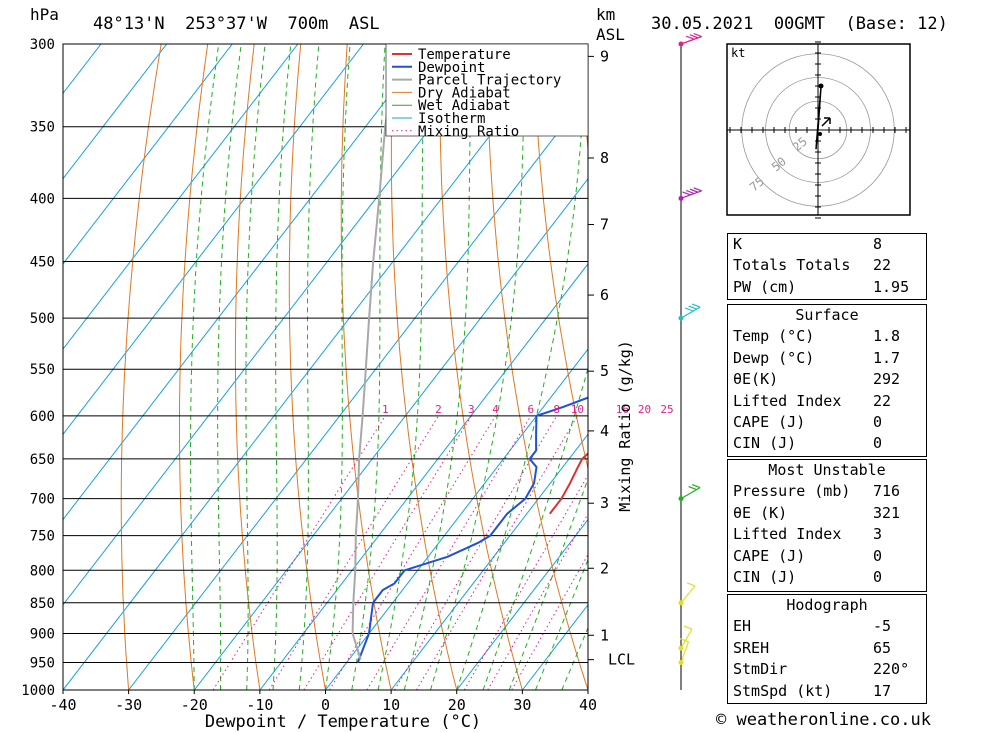  What do you see at coordinates (530, 409) in the screenshot?
I see `mixing-ratio-label: 6` at bounding box center [530, 409].